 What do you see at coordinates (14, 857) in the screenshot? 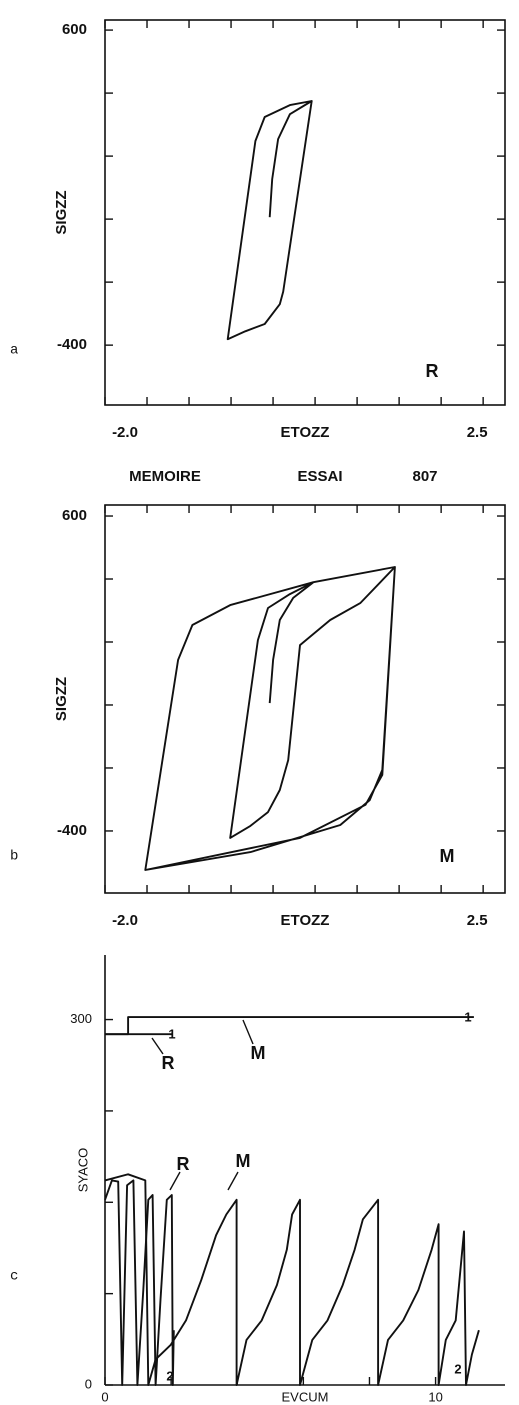
I see `panel-label: b` at bounding box center [14, 857].